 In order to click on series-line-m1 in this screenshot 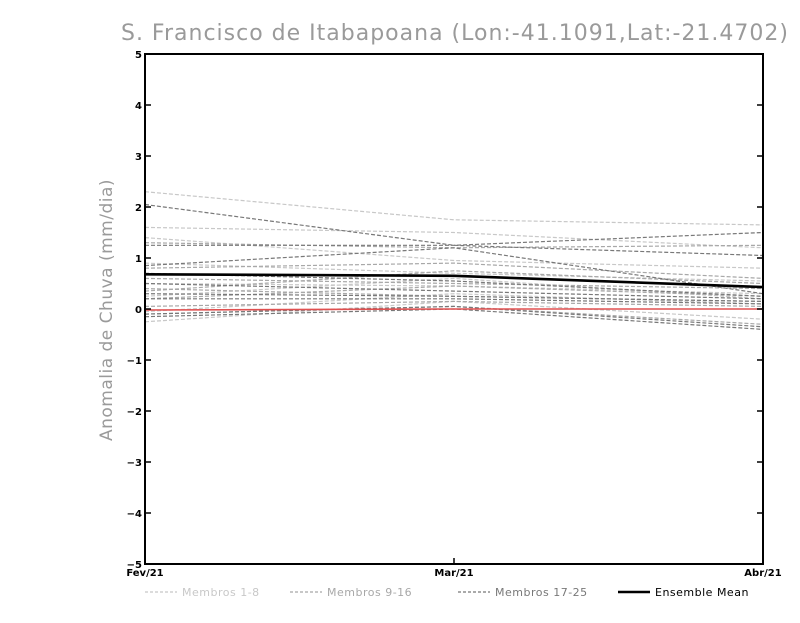, I will do `click(454, 208)`.